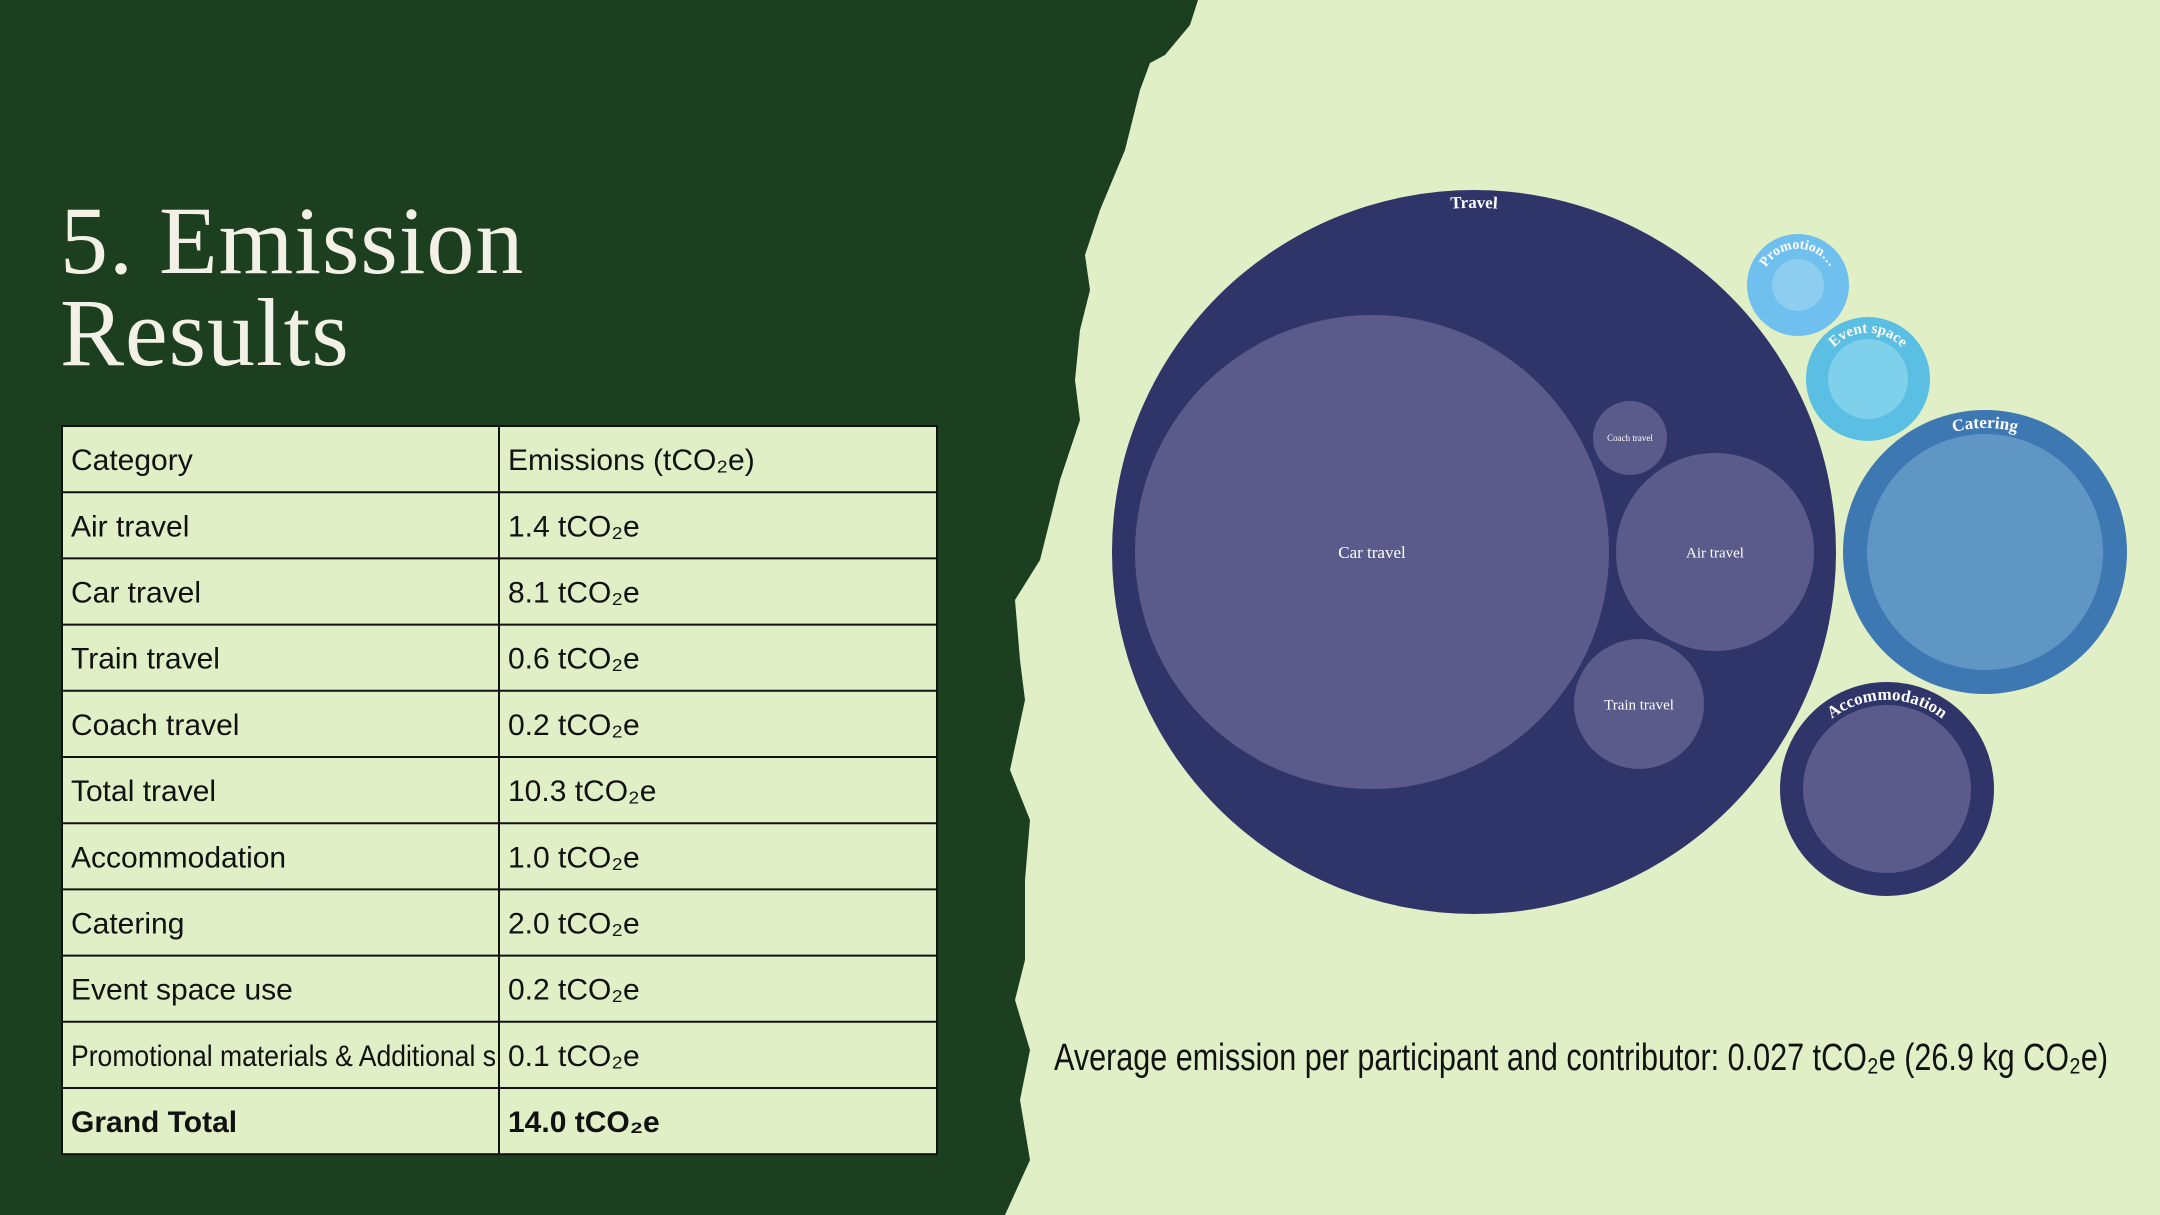  Describe the element at coordinates (283, 1056) in the screenshot. I see `table-cell: Promotional materials & Additional s` at that location.